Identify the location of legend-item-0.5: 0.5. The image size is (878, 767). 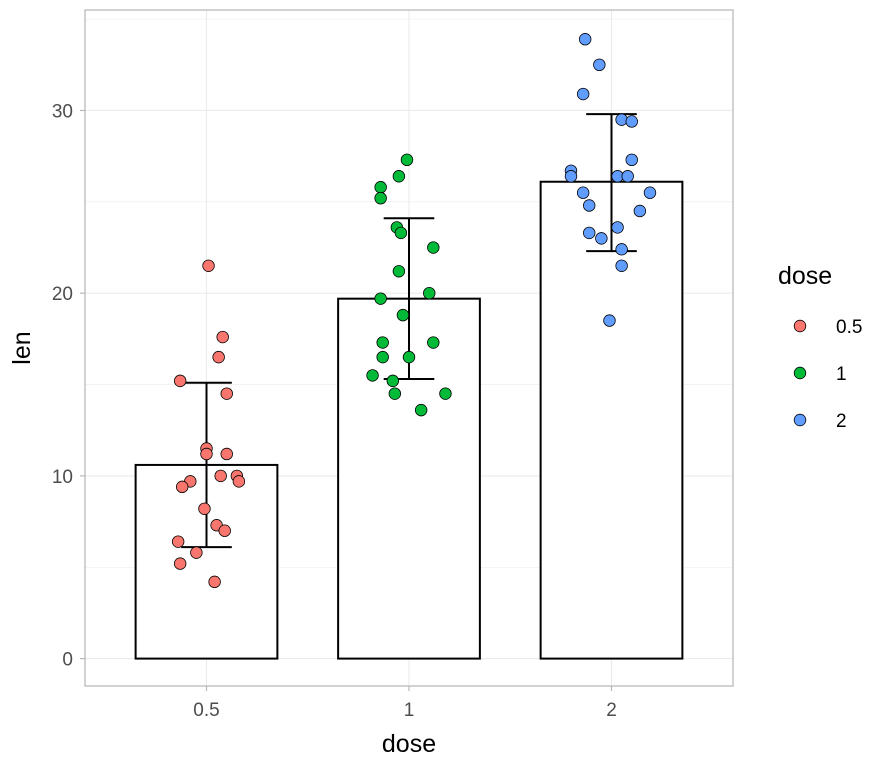
(827, 327).